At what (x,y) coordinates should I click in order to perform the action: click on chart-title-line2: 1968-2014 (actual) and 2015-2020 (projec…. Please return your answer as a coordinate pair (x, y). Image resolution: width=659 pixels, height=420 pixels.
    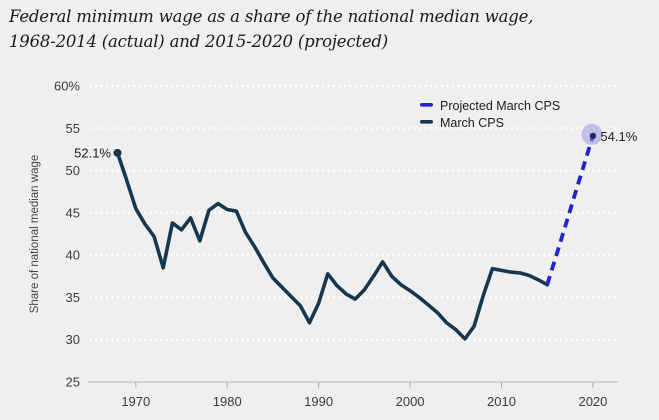
    Looking at the image, I should click on (198, 41).